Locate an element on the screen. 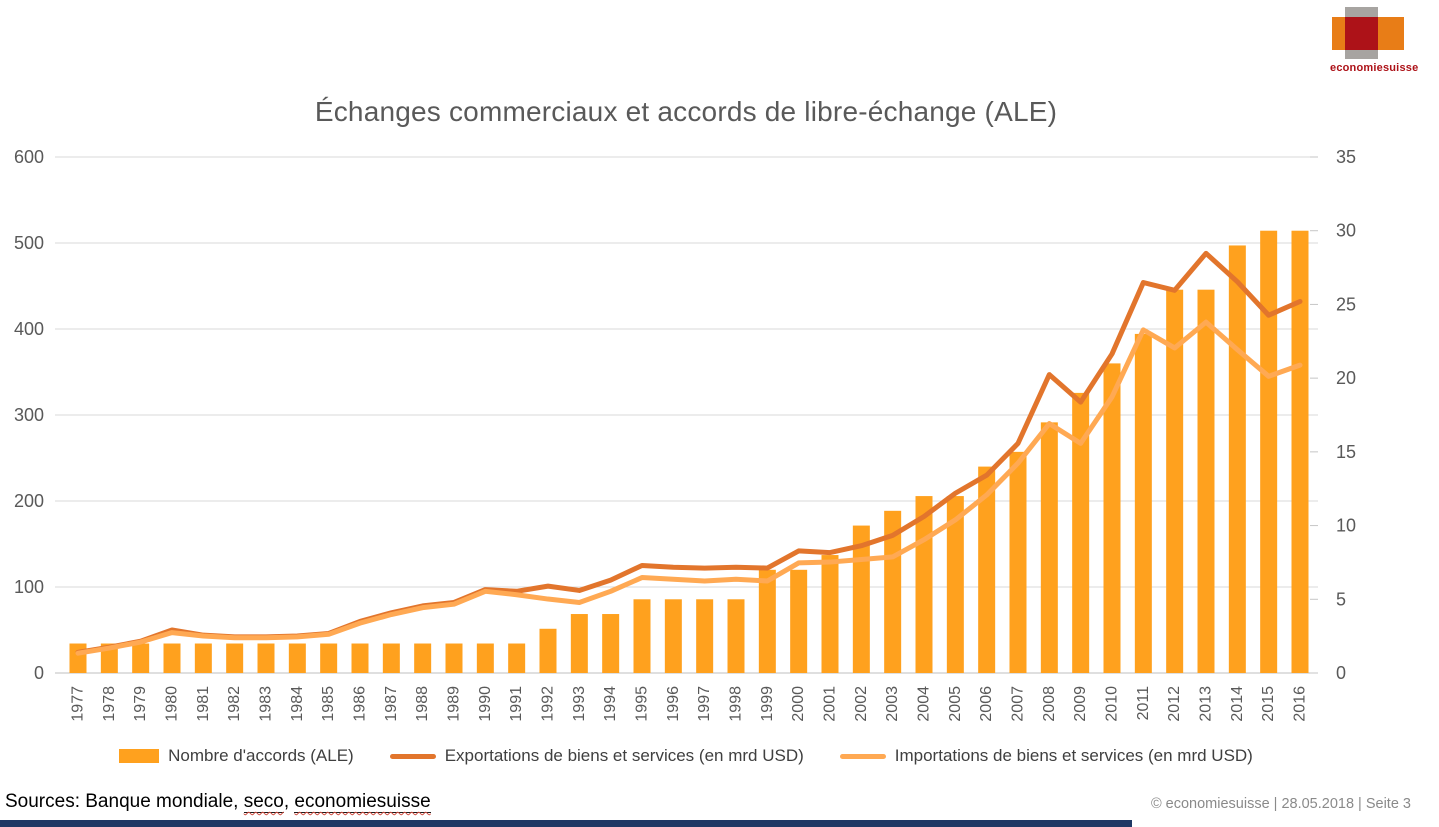 The height and width of the screenshot is (827, 1439). bar-1998 is located at coordinates (736, 636).